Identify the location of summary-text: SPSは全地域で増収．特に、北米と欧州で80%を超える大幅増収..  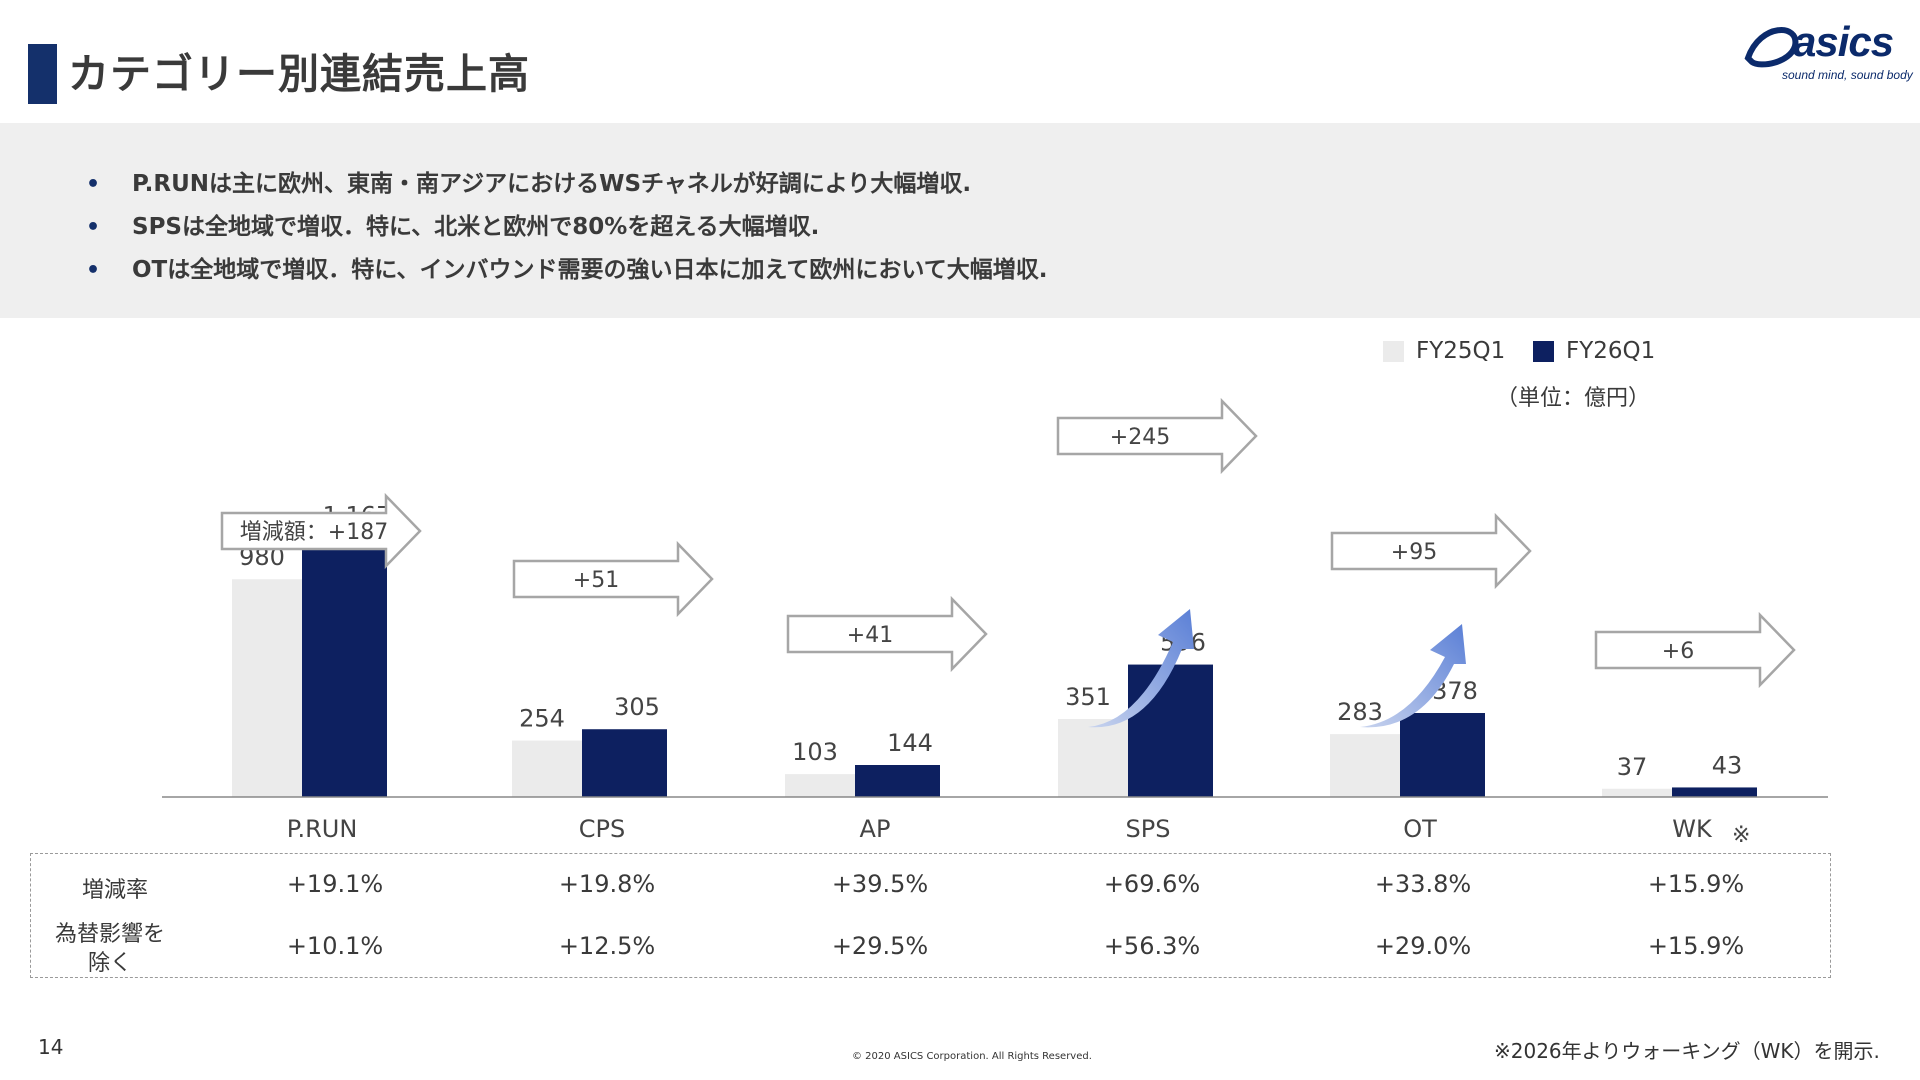
(476, 227).